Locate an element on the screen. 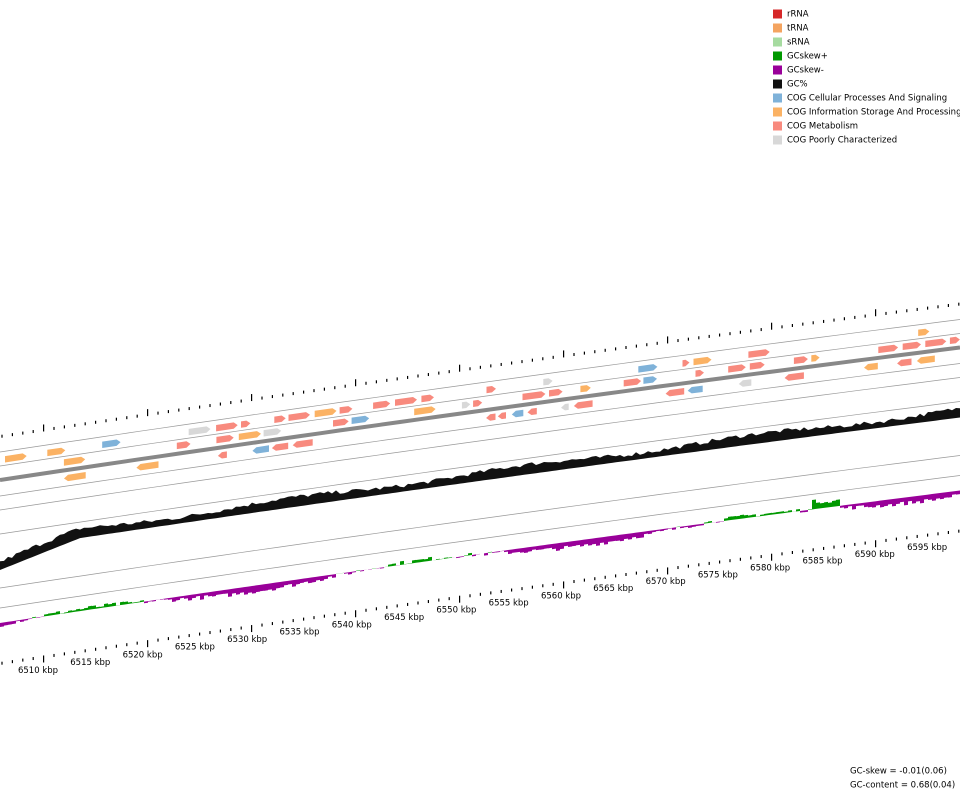  legend-label: GC% is located at coordinates (797, 85).